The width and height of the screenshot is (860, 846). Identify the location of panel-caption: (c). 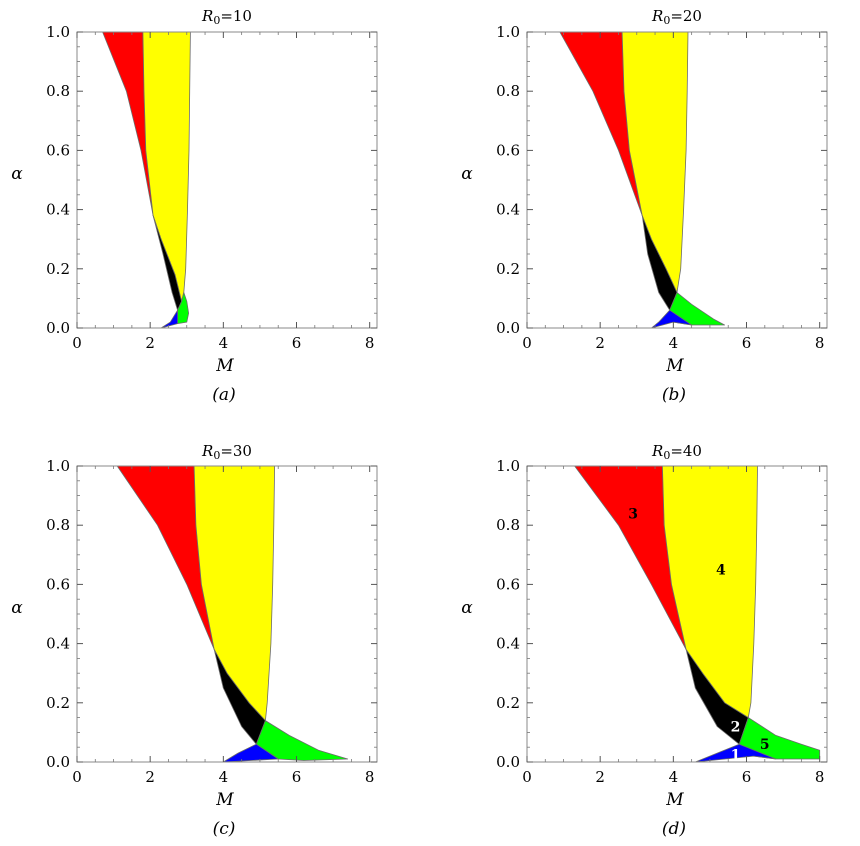
(224, 829).